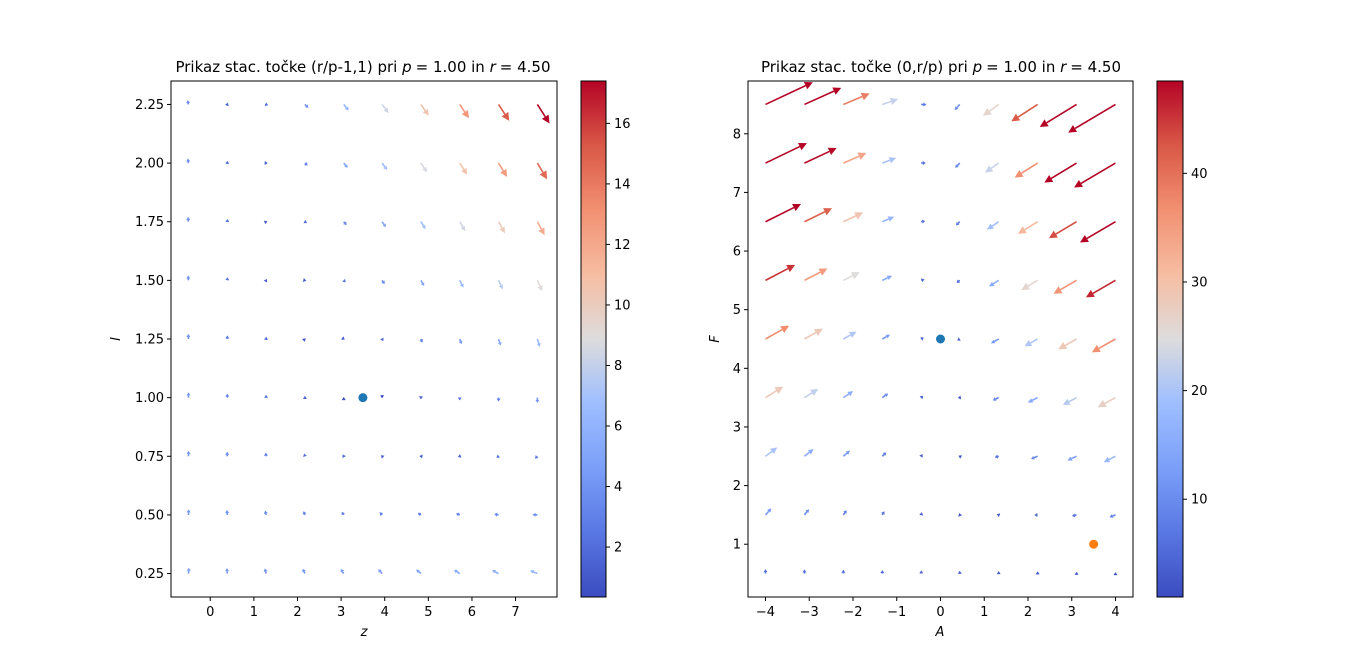  I want to click on colorbar-tick-label: 12, so click(622, 245).